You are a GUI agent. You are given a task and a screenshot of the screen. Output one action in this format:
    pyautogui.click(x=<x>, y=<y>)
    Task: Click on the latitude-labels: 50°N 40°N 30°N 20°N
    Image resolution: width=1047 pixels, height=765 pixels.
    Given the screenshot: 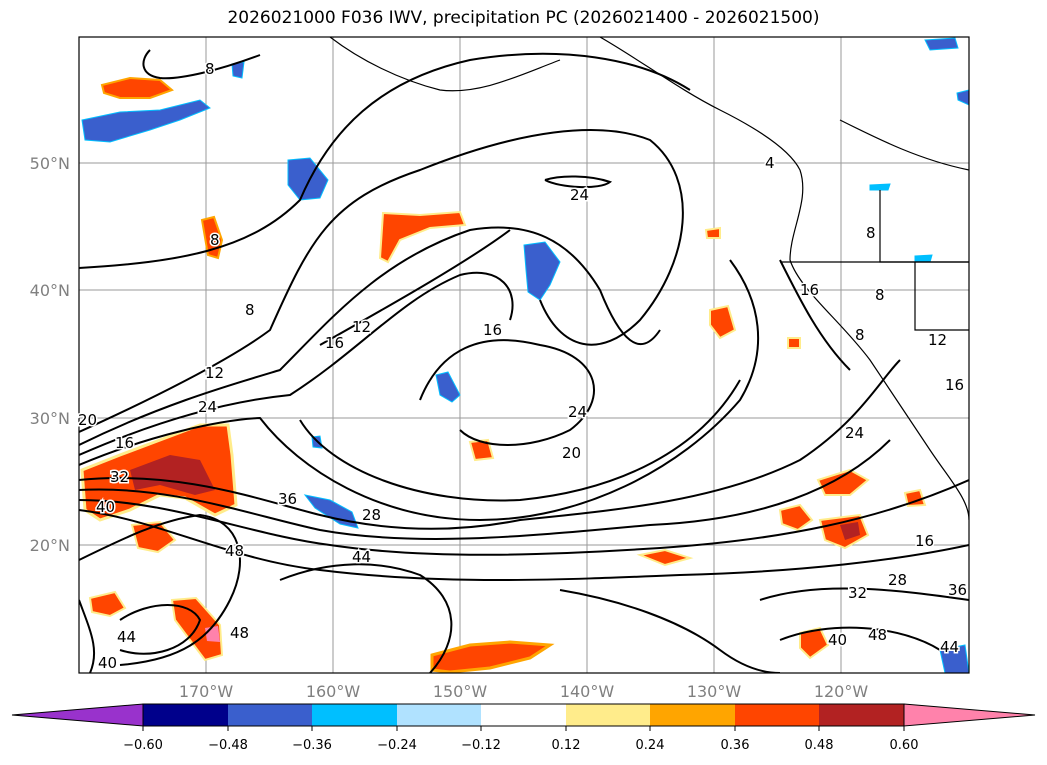 What is the action you would take?
    pyautogui.click(x=50, y=354)
    